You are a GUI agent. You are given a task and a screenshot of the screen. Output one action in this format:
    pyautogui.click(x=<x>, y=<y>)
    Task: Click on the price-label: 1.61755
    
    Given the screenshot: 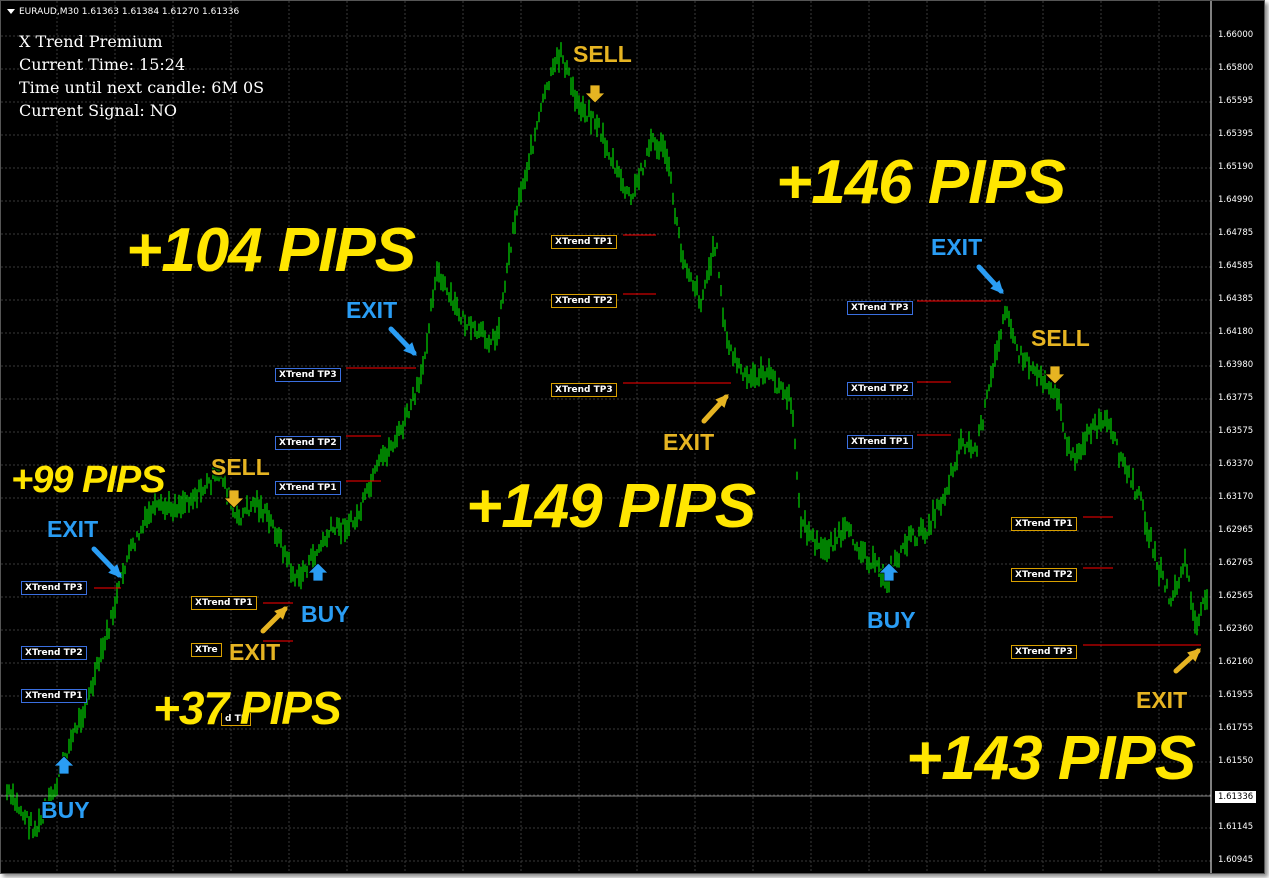 What is the action you would take?
    pyautogui.click(x=1236, y=728)
    